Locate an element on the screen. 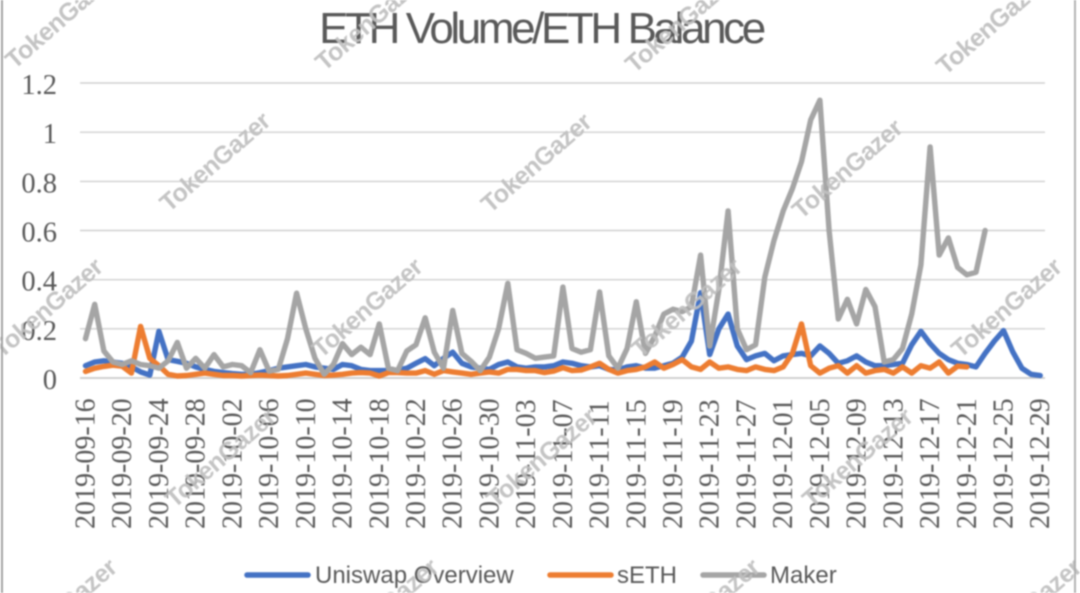 The width and height of the screenshot is (1080, 593). svg-text: 2019-11-03 is located at coordinates (526, 464).